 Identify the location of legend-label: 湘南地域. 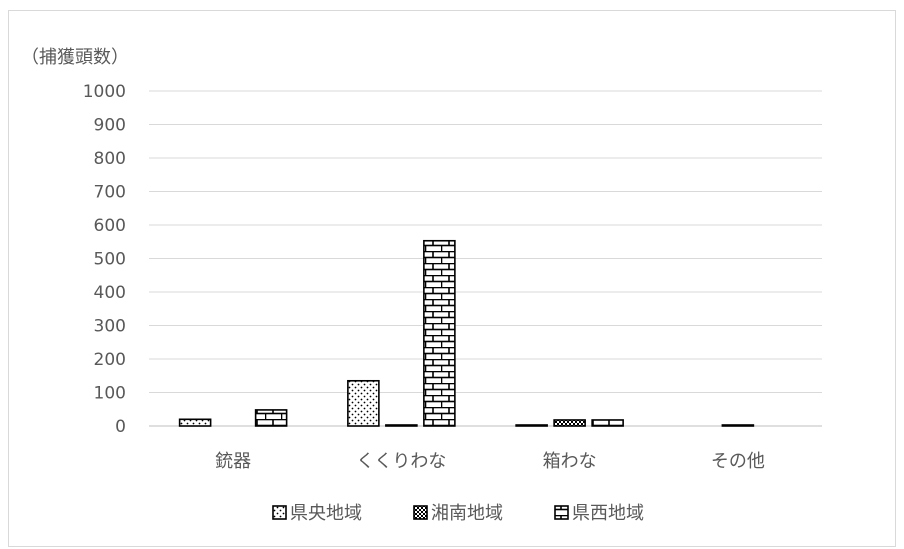
(467, 513).